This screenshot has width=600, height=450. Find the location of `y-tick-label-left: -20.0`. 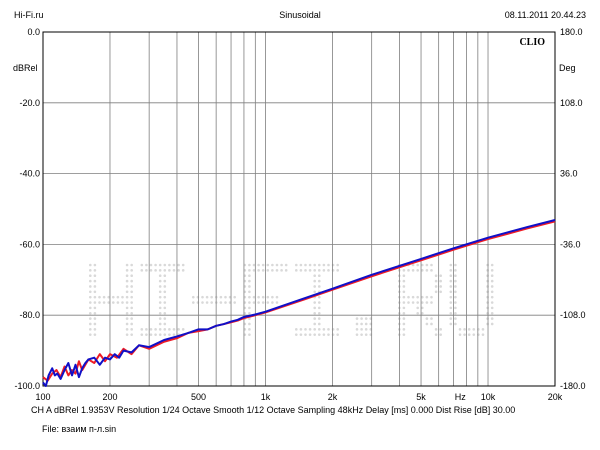

y-tick-label-left: -20.0 is located at coordinates (29, 103).